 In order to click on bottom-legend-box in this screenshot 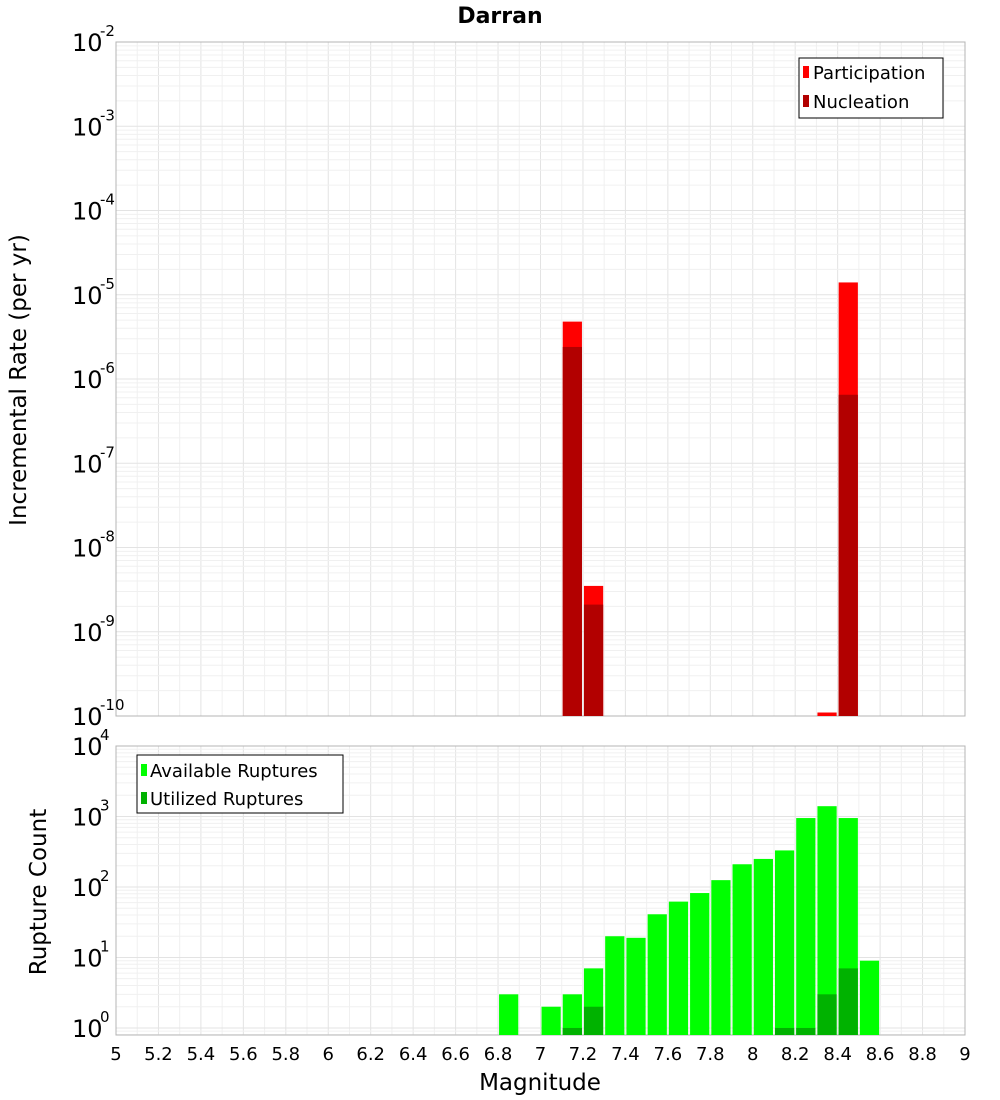, I will do `click(240, 784)`.